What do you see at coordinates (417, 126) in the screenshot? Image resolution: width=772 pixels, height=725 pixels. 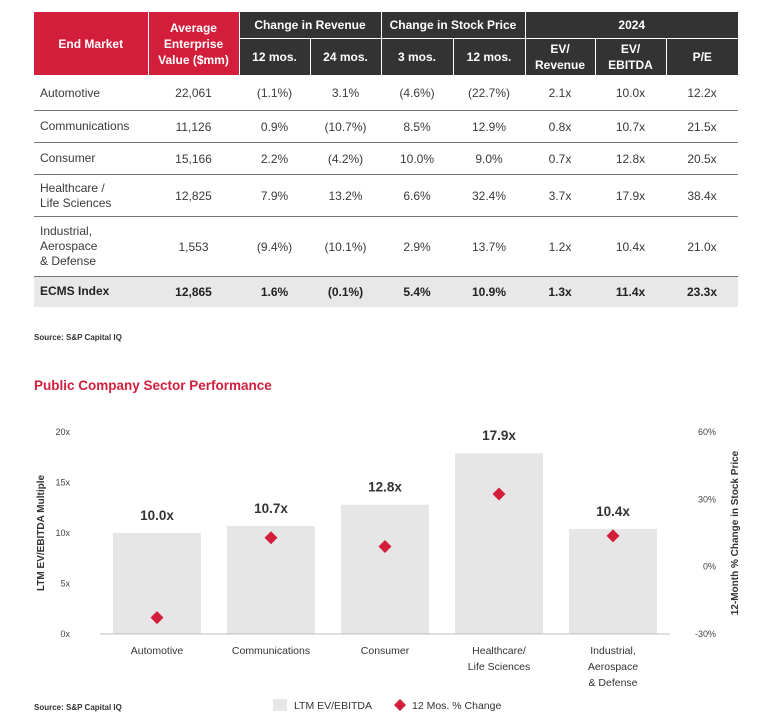 I see `cell-st3: 8.5%` at bounding box center [417, 126].